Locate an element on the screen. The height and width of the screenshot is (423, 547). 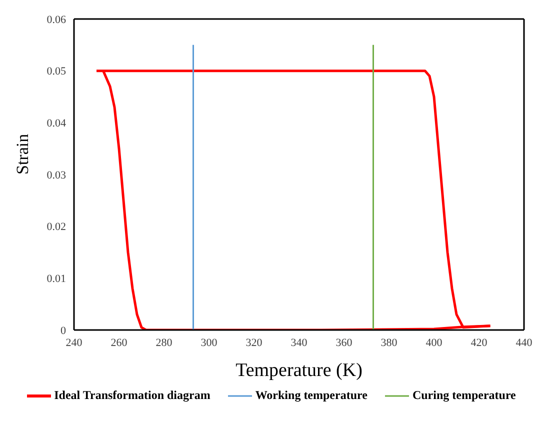
x-tick-label: 400 is located at coordinates (434, 342).